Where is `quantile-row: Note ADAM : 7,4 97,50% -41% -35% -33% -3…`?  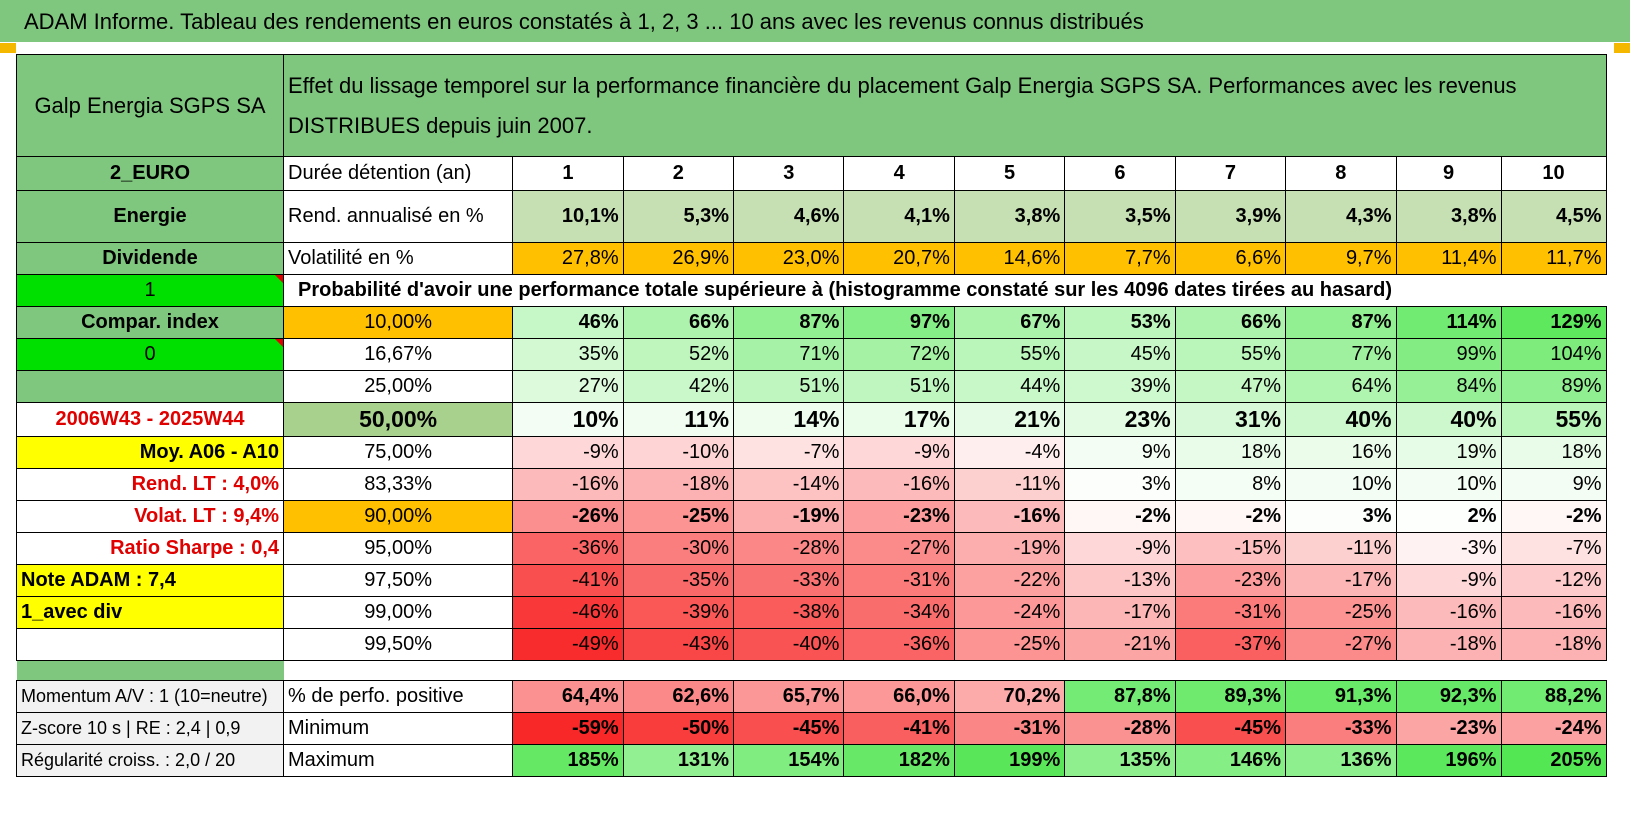
quantile-row: Note ADAM : 7,4 97,50% -41% -35% -33% -3… is located at coordinates (811, 580).